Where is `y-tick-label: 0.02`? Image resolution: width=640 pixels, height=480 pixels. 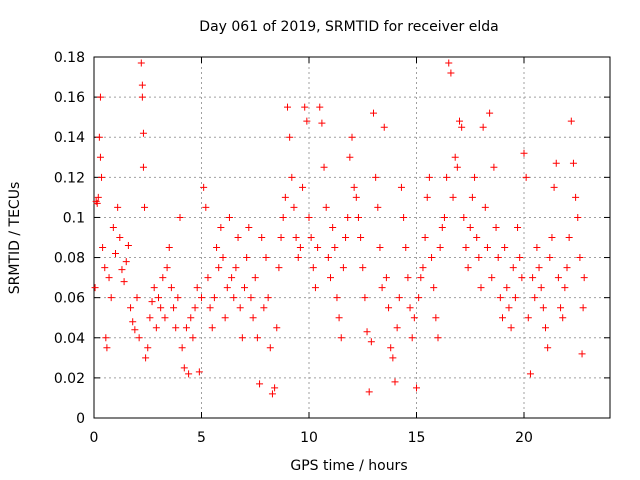 y-tick-label: 0.02 is located at coordinates (69, 379).